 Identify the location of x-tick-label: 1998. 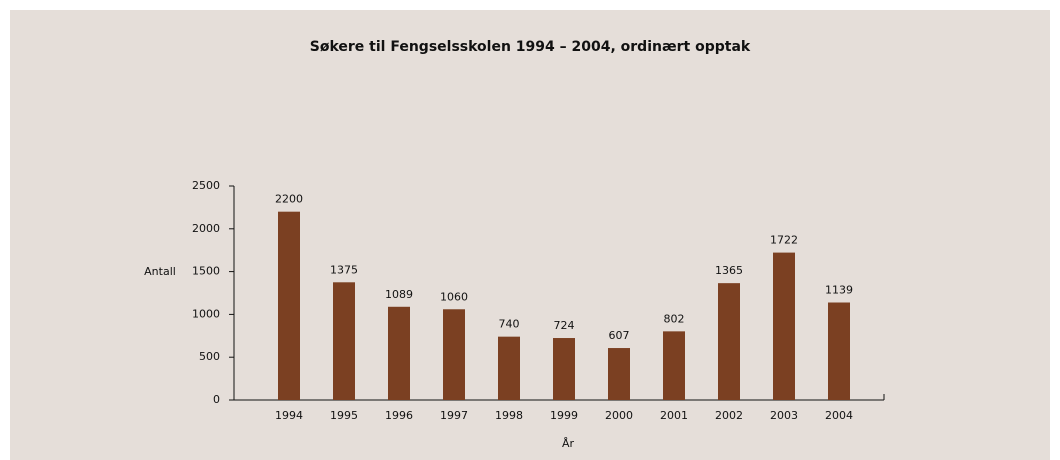
(509, 415).